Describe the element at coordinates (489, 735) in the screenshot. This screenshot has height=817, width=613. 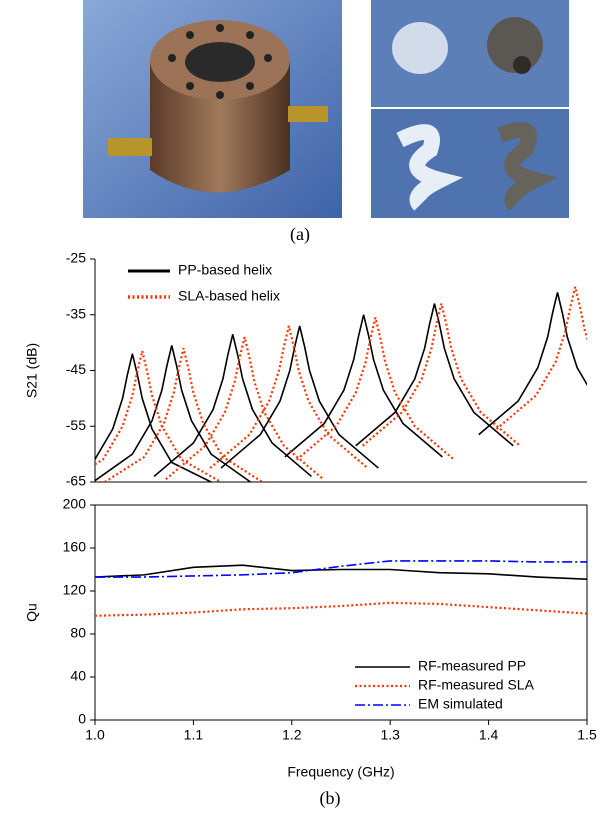
I see `x-tick-label: 1.4` at that location.